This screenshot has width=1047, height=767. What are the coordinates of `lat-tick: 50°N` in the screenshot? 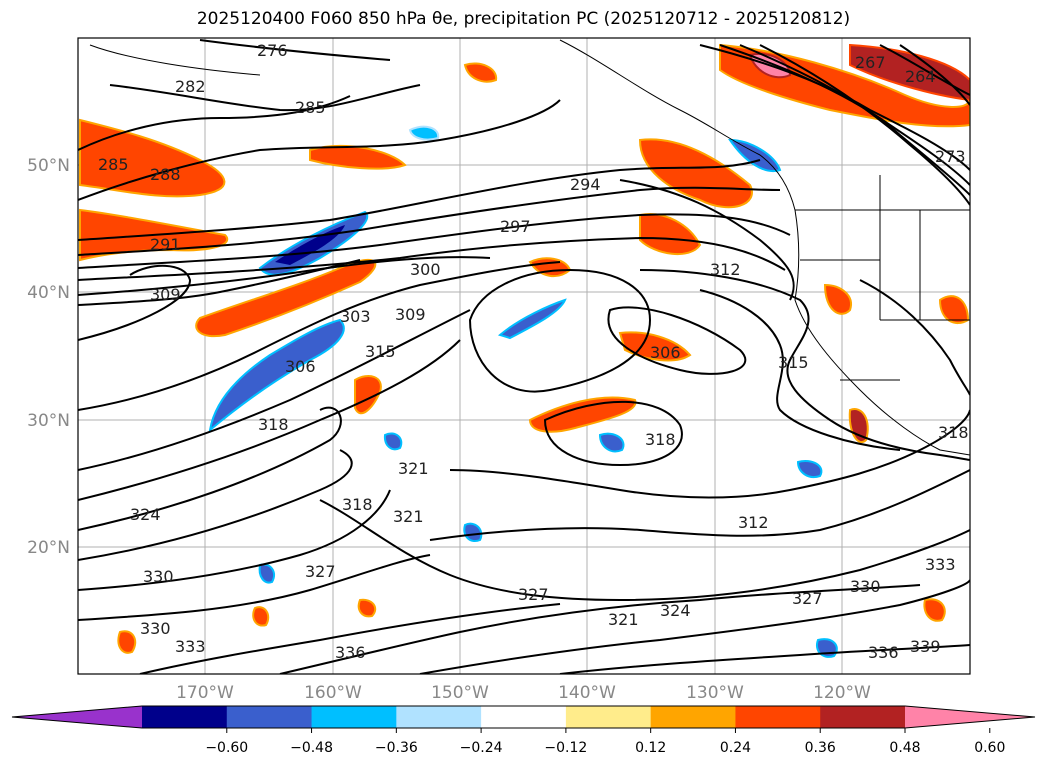 It's located at (48, 166).